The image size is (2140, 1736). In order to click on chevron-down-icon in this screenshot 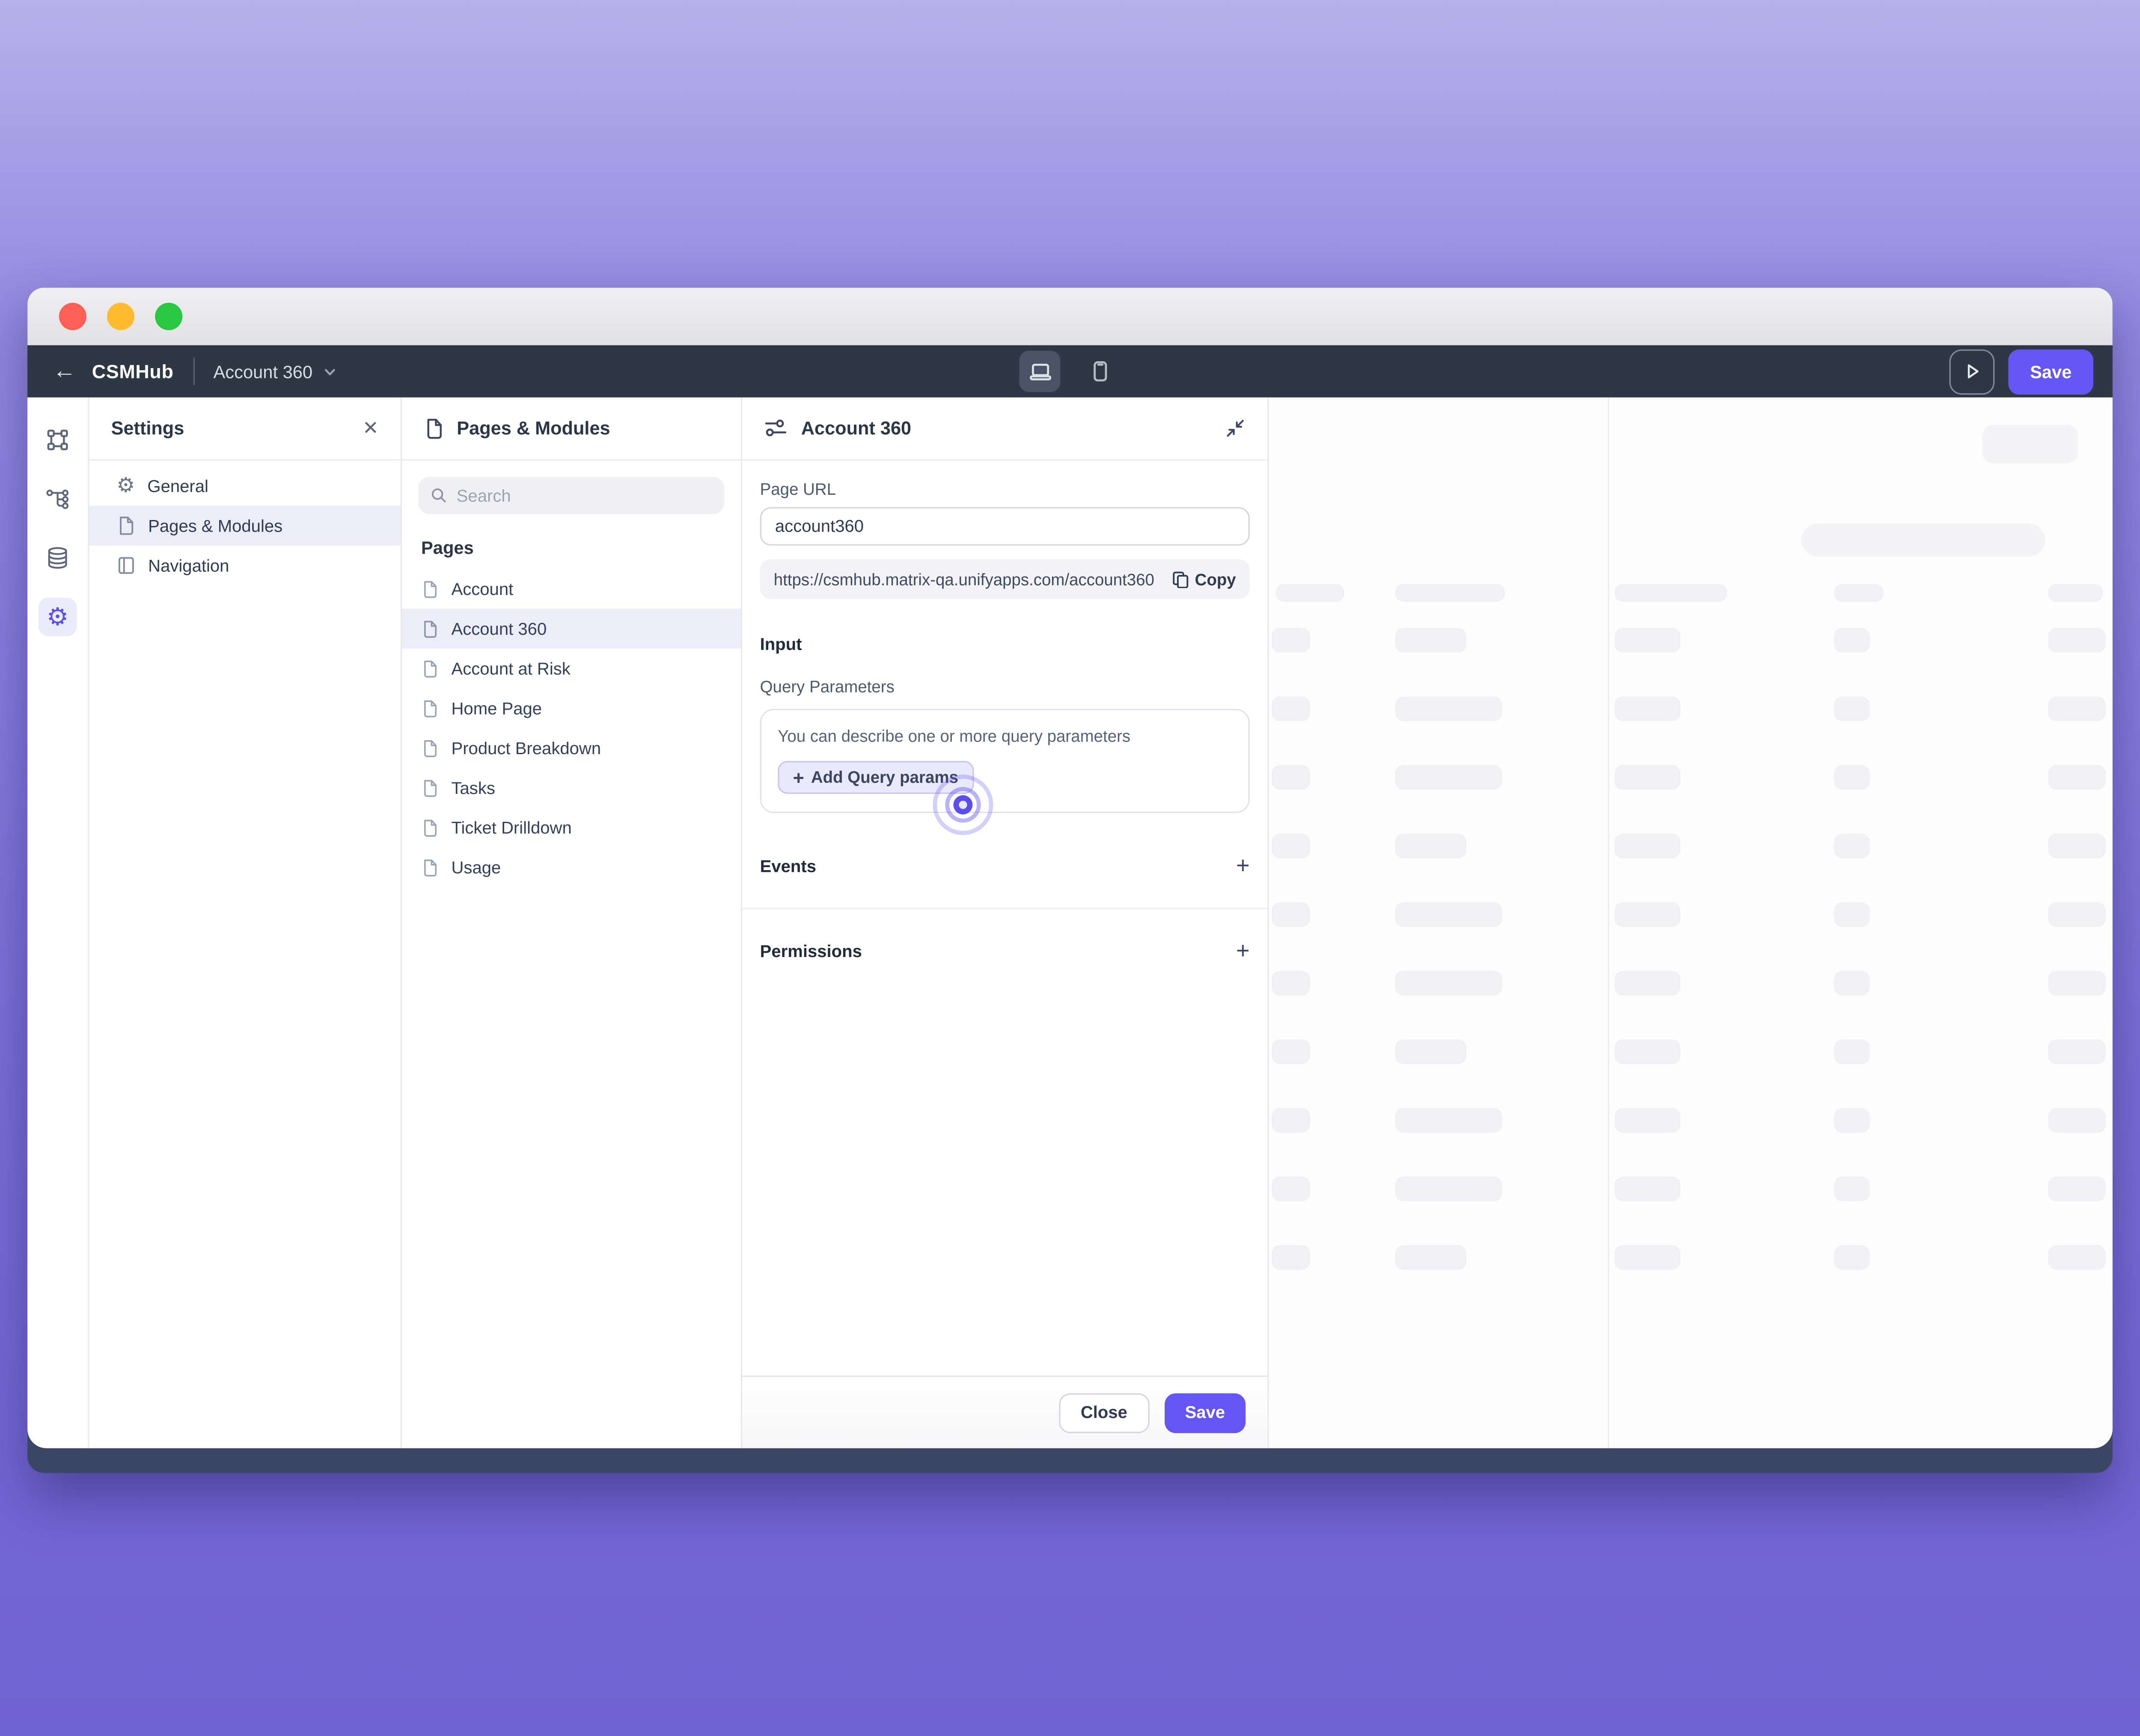, I will do `click(329, 372)`.